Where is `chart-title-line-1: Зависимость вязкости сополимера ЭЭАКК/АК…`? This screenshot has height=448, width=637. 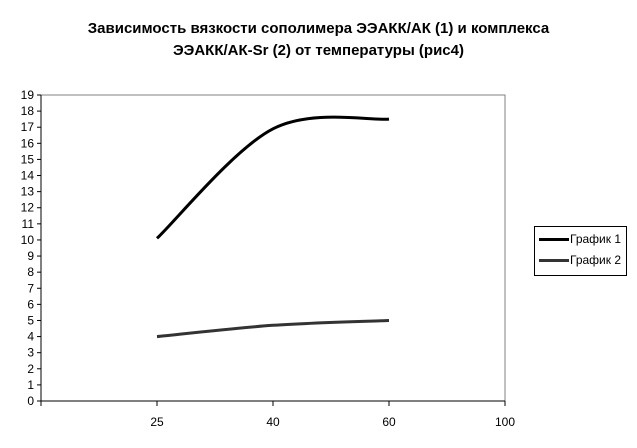
chart-title-line-1: Зависимость вязкости сополимера ЭЭАКК/АК… is located at coordinates (318, 28).